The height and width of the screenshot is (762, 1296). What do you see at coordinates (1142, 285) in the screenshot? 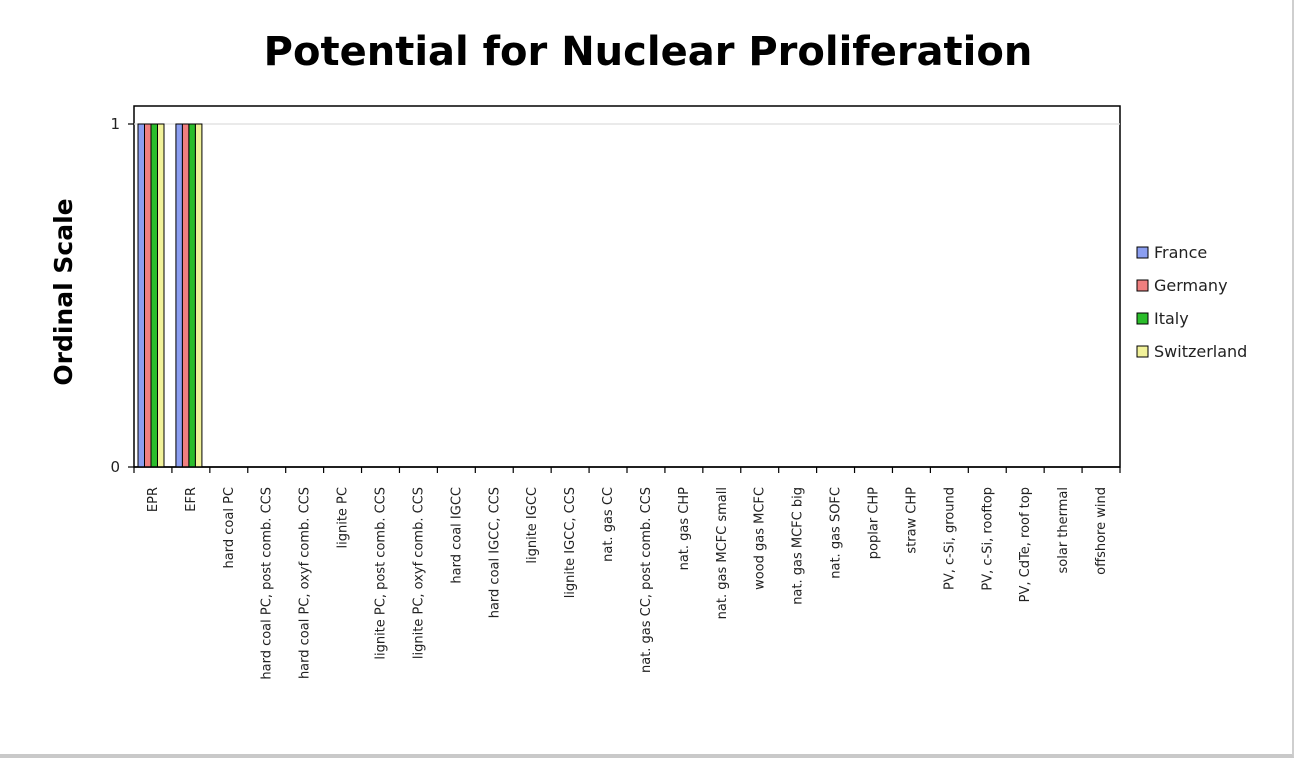
I see `legend-swatch-germany` at bounding box center [1142, 285].